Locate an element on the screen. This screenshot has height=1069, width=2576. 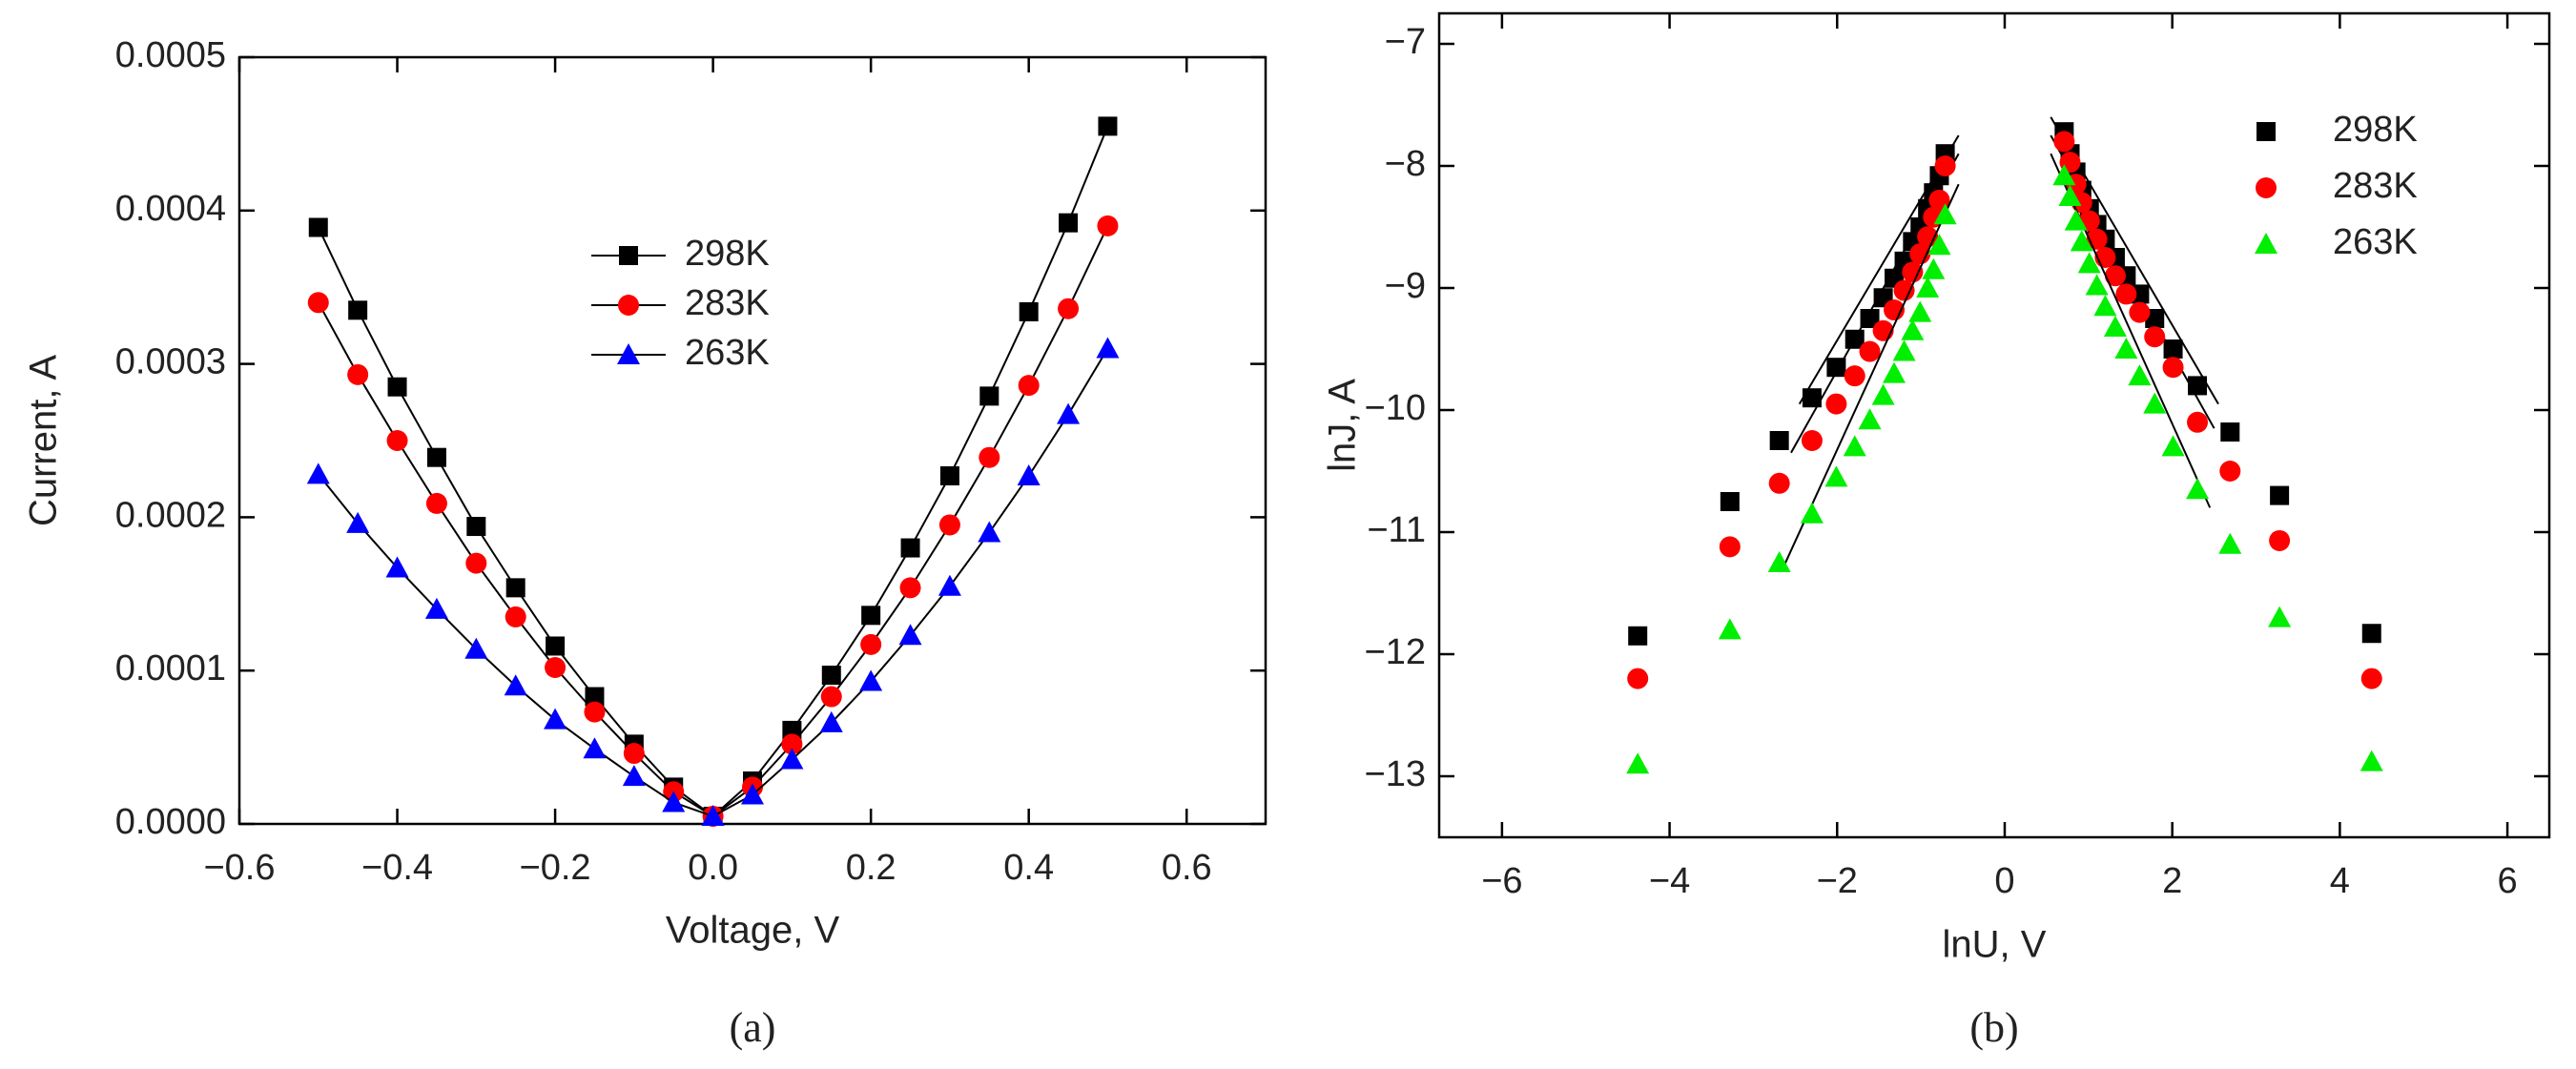
x-tick-label: −2 is located at coordinates (1837, 881).